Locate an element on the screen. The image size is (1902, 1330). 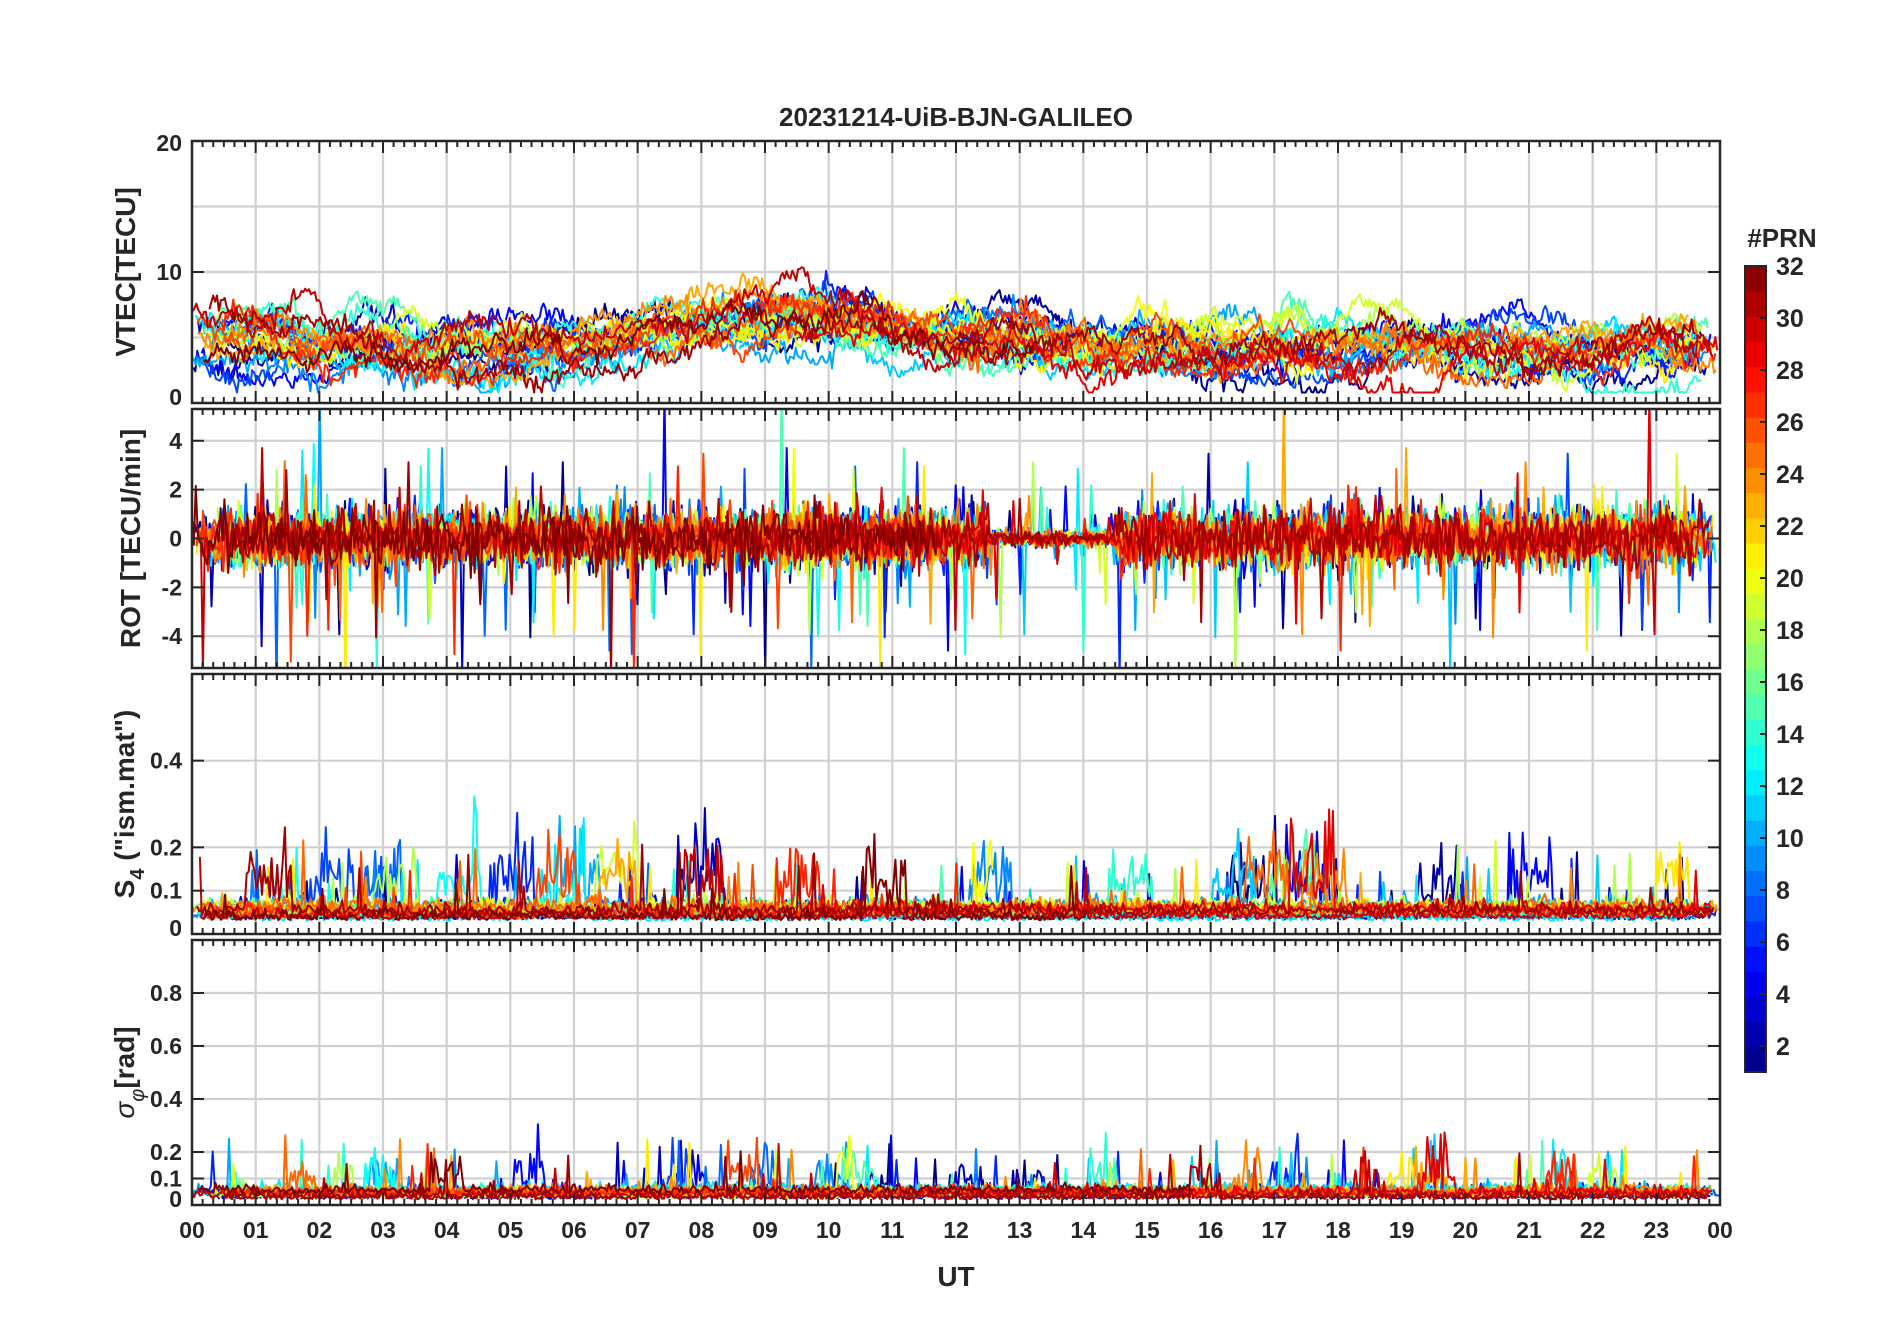
x-tick-label: 12 is located at coordinates (956, 1230).